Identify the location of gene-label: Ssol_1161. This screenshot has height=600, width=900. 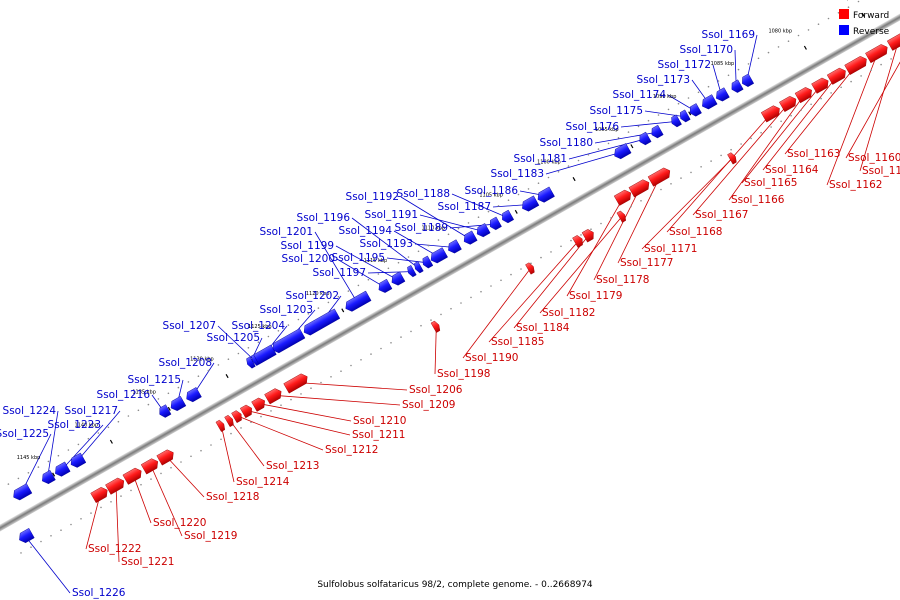
(881, 171).